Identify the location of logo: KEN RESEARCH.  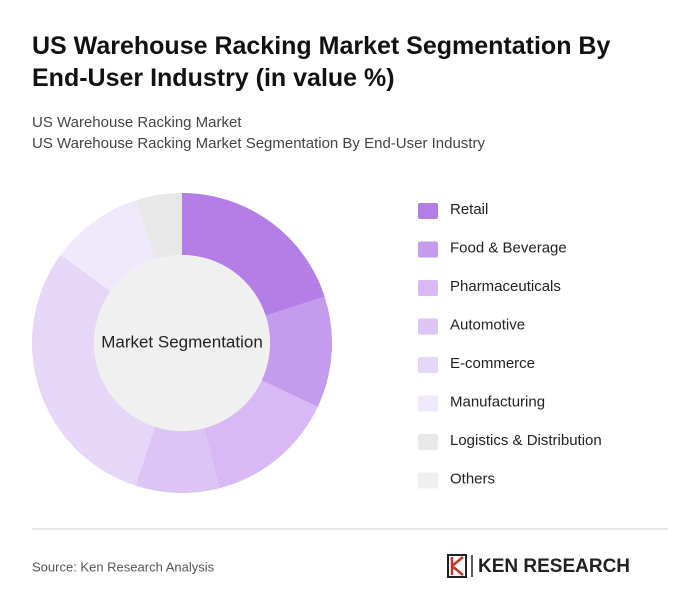
(538, 566).